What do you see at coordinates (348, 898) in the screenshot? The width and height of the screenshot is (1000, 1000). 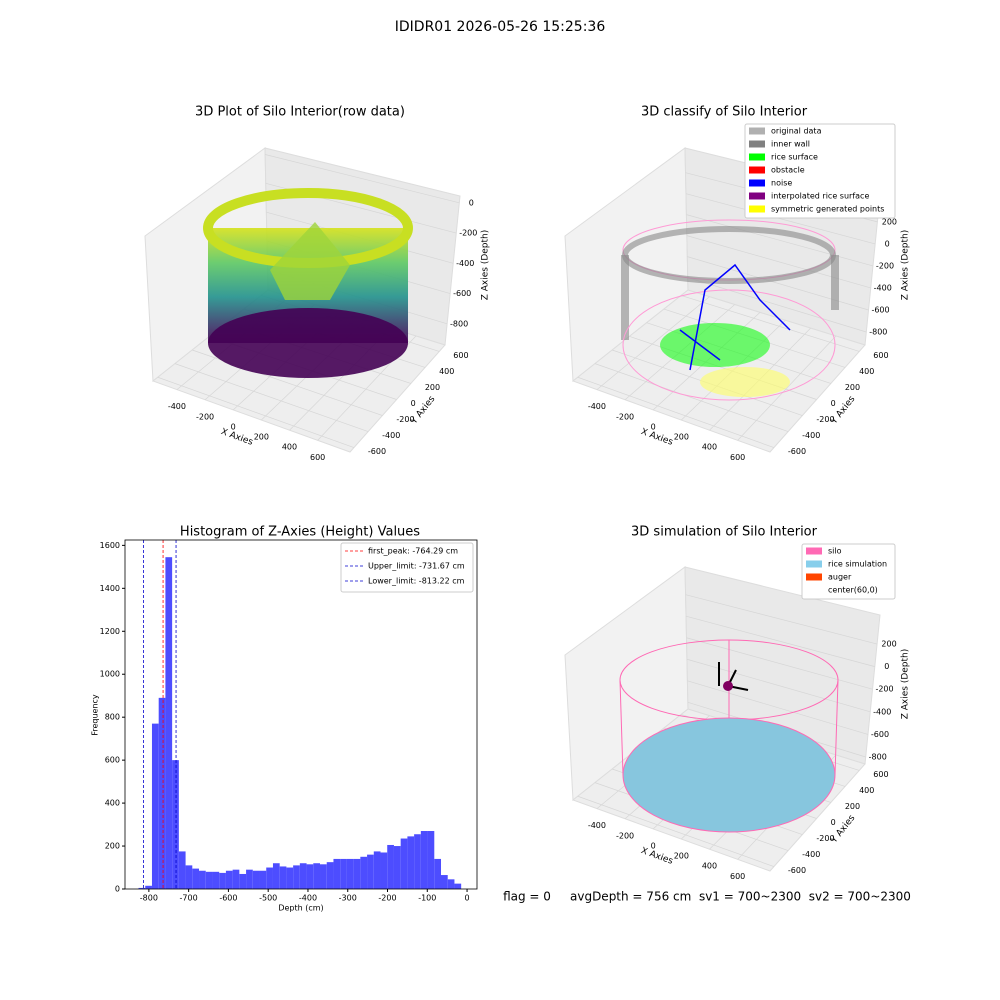 I see `x-tick-label: -300` at bounding box center [348, 898].